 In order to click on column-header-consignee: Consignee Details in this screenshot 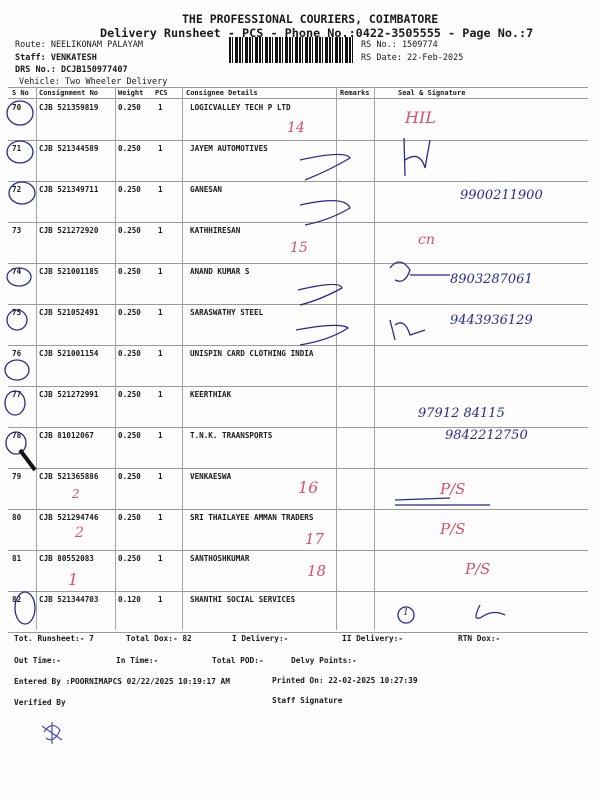, I will do `click(222, 93)`.